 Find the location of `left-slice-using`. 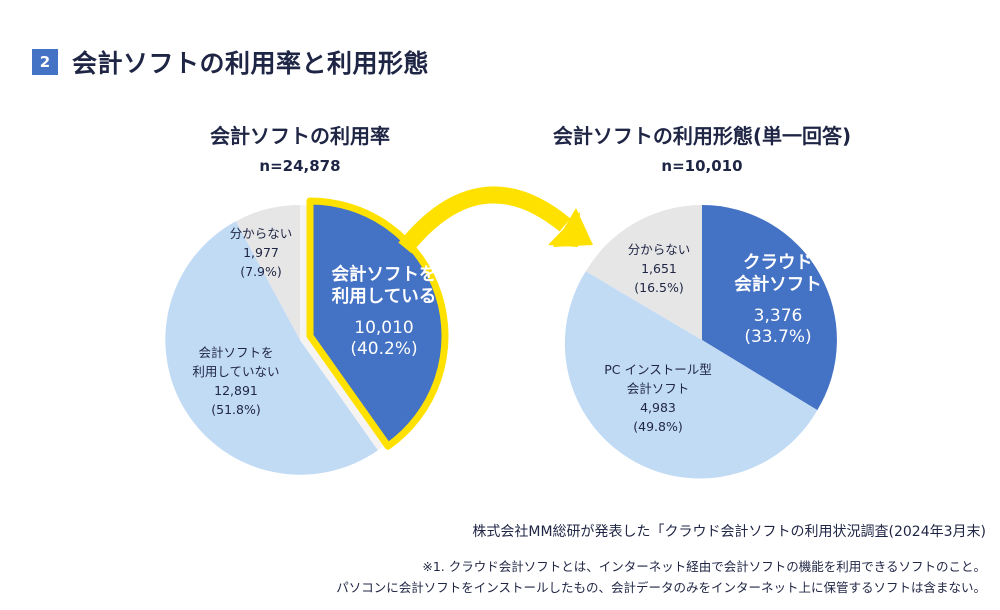

left-slice-using is located at coordinates (377, 323).